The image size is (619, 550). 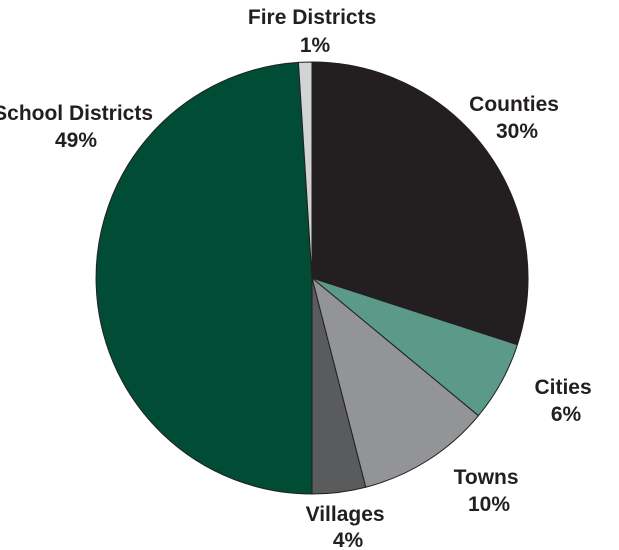 I want to click on label-towns: Towns 10%, so click(x=489, y=491).